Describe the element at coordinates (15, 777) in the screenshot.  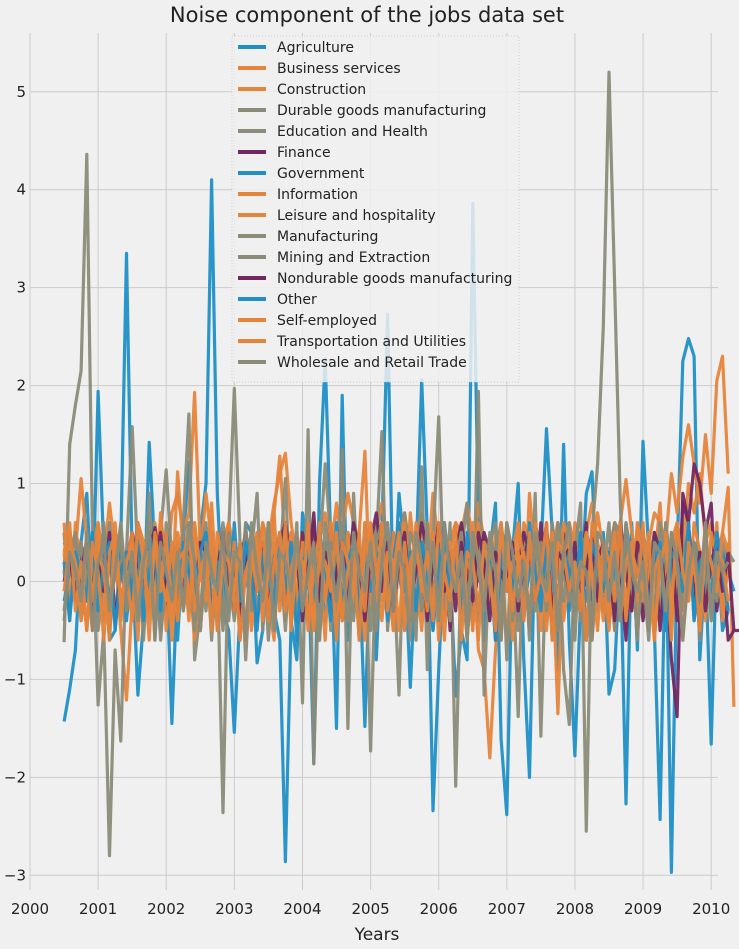
I see `y-tick-label: −2` at that location.